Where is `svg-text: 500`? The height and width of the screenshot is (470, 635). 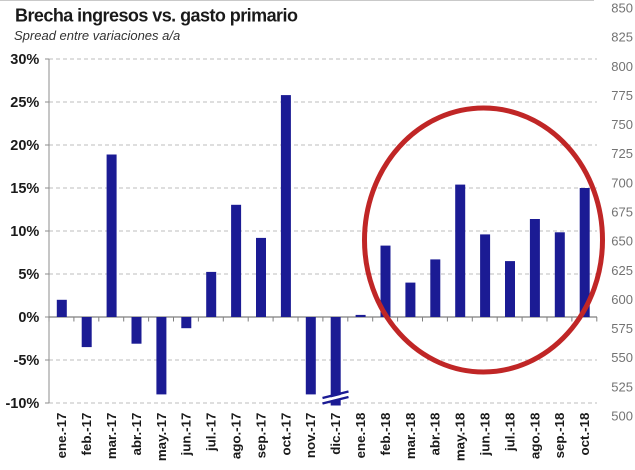
svg-text: 500 is located at coordinates (622, 416).